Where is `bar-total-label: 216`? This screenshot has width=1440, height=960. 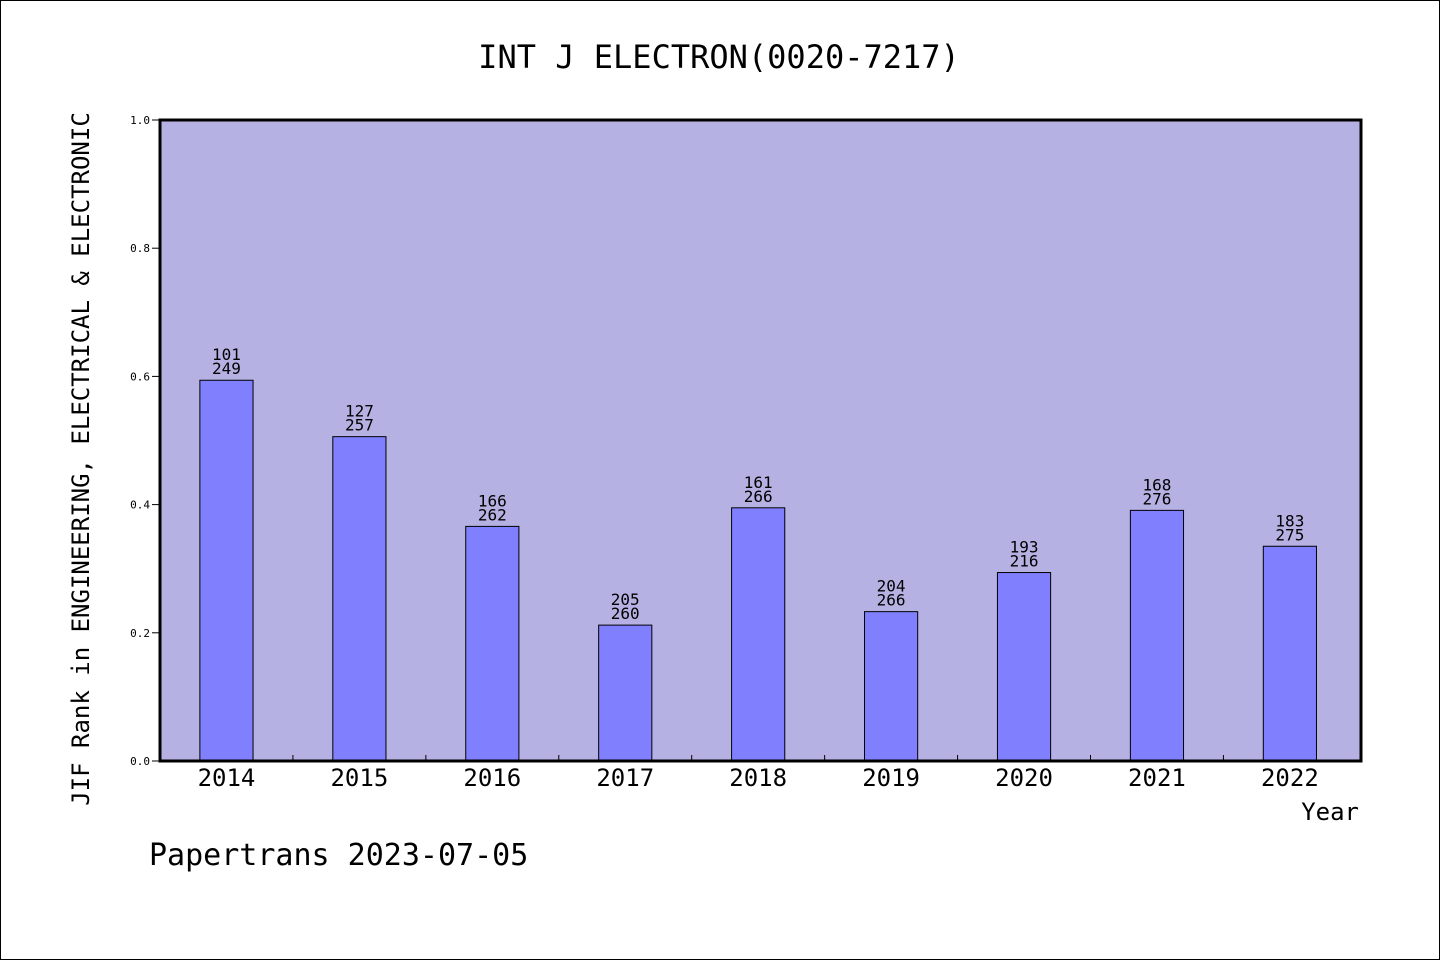
bar-total-label: 216 is located at coordinates (1024, 561).